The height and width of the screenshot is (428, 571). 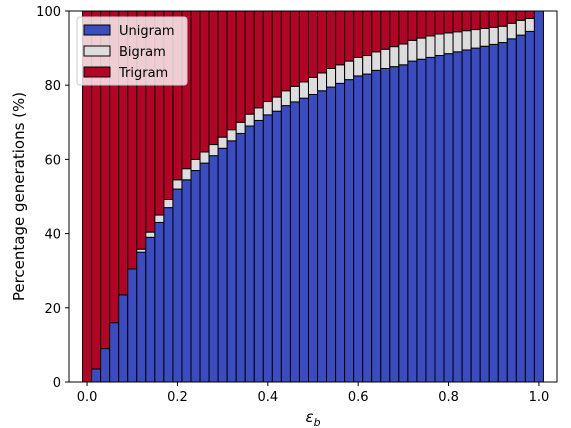 I want to click on legend: Unigram Bigram Trigram, so click(x=132, y=51).